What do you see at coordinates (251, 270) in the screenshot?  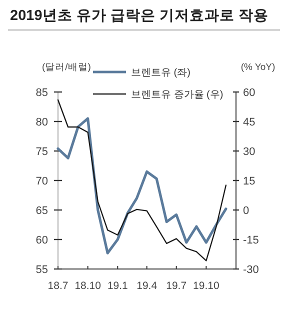 I see `y2-tick-label: -30` at bounding box center [251, 270].